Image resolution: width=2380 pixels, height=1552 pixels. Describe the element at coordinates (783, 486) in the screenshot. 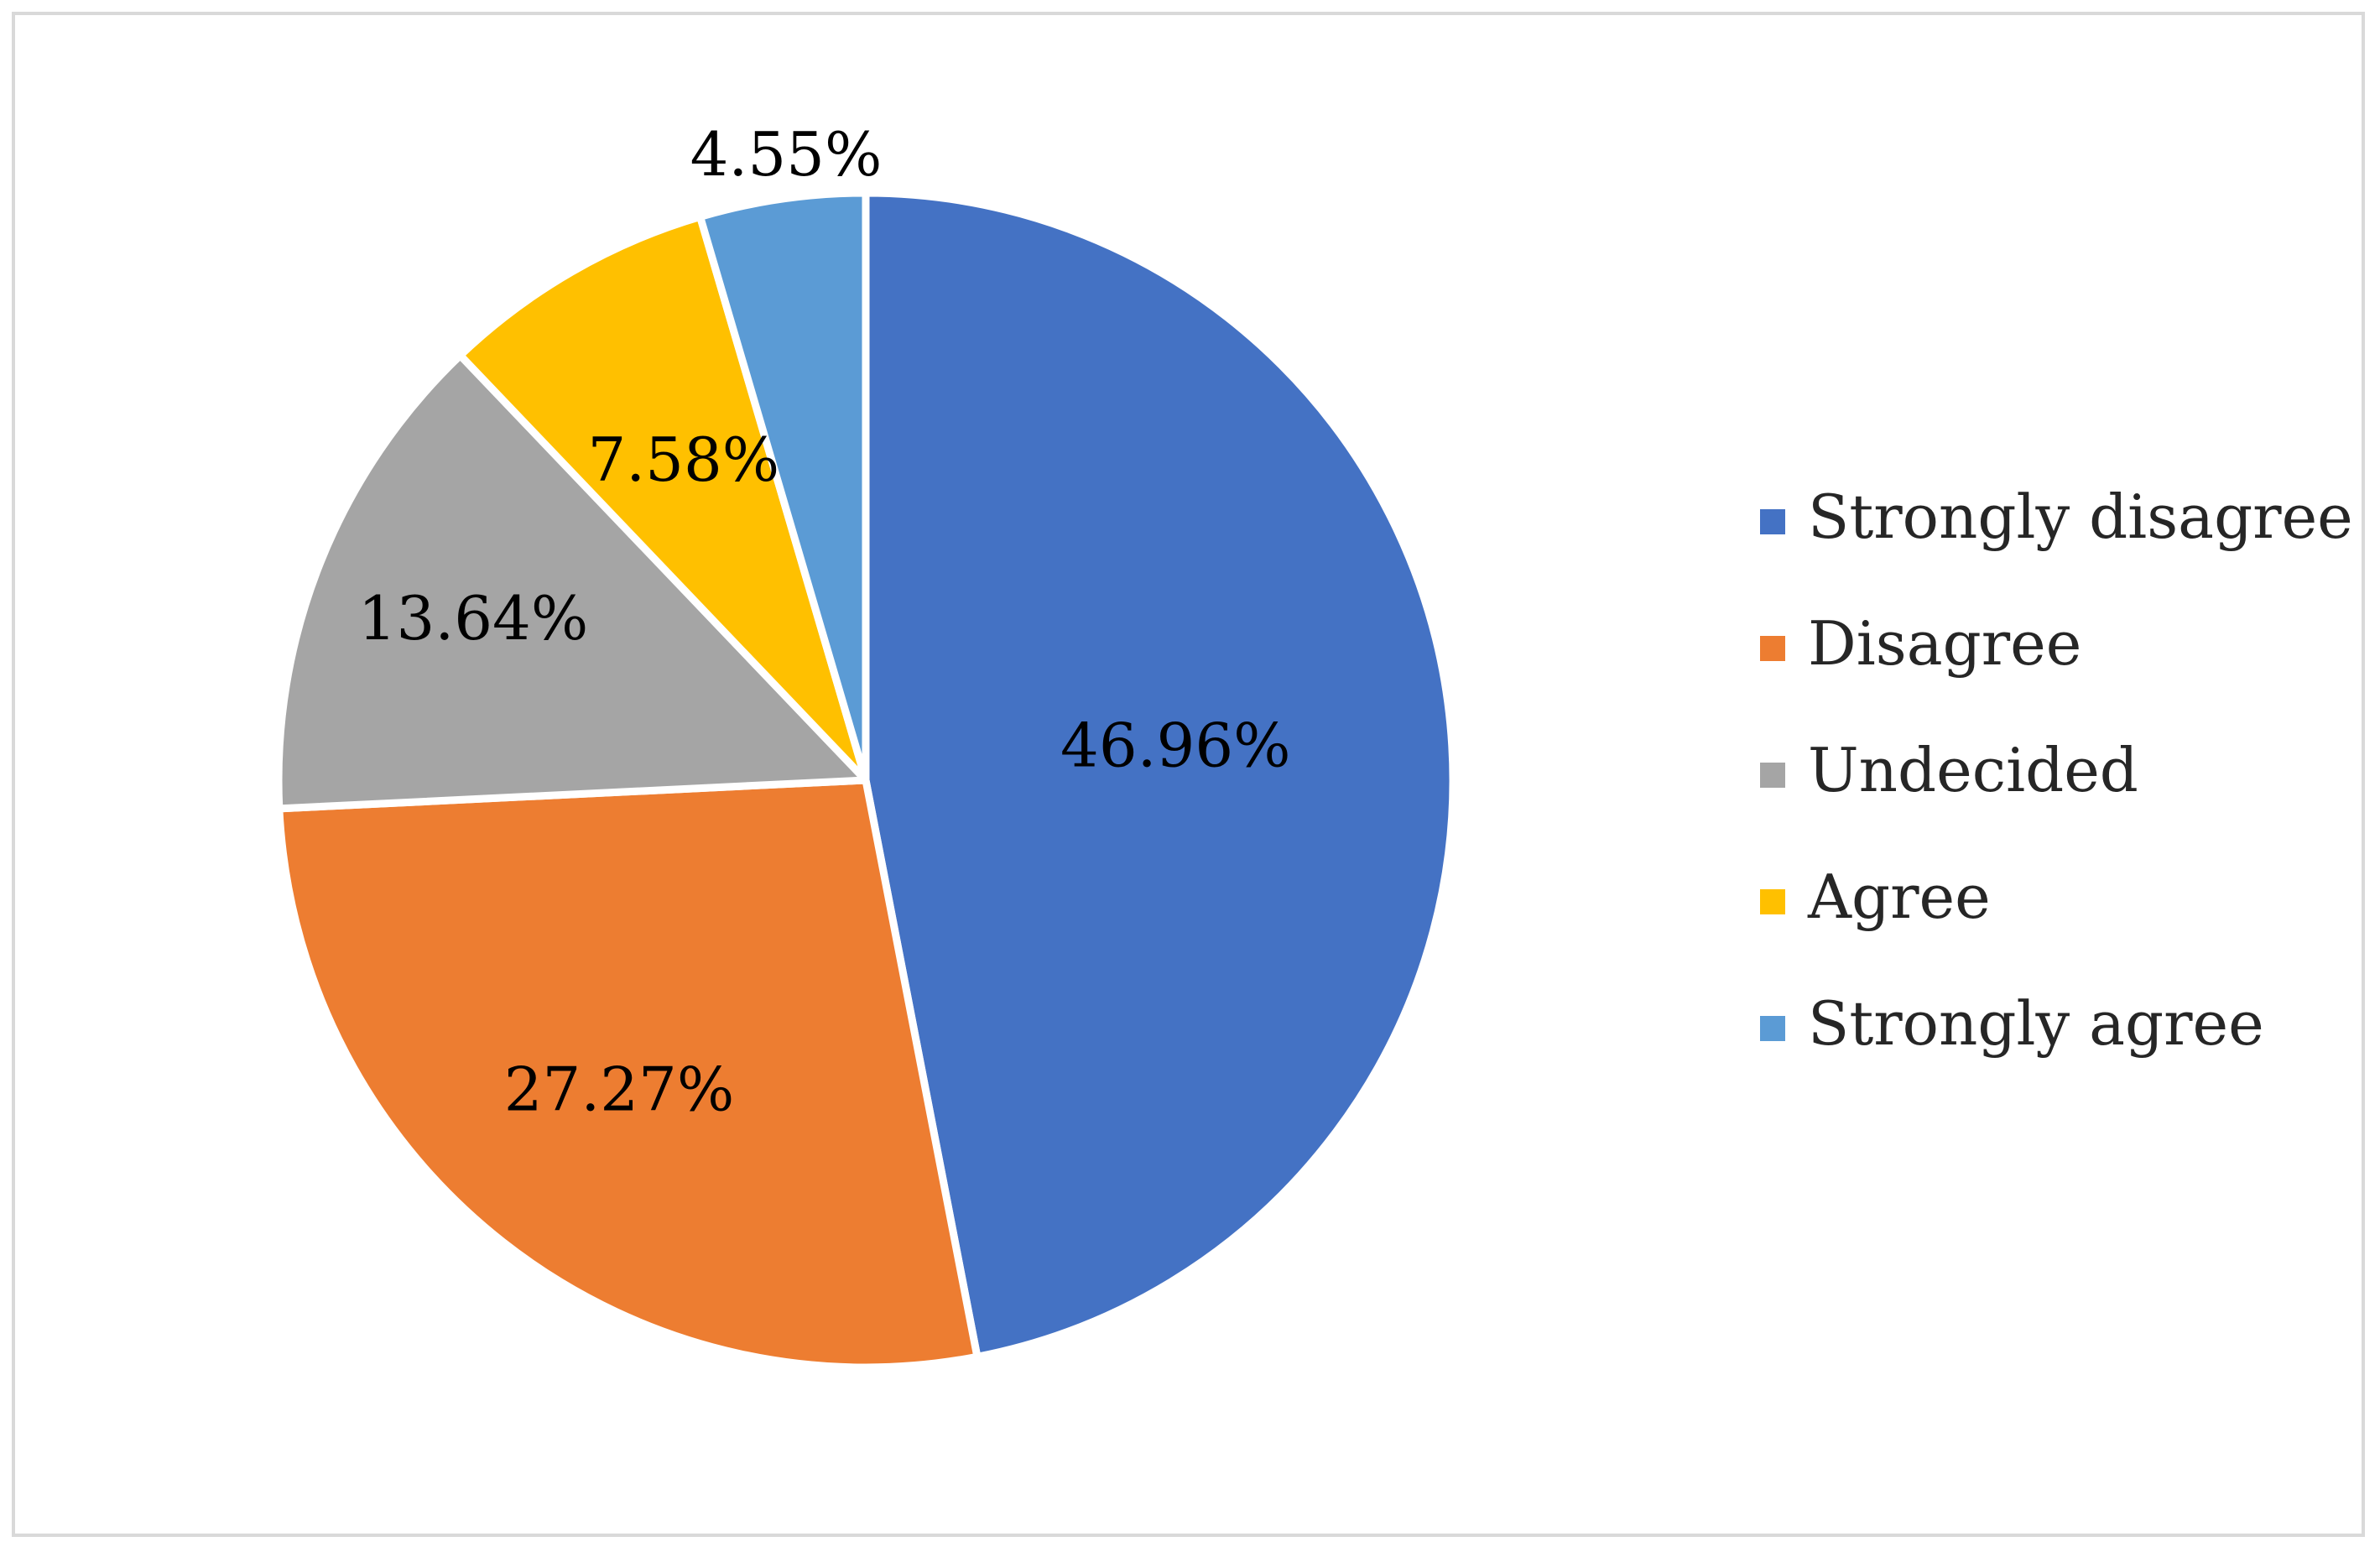

I see `pie-slice-strongly-agree` at that location.